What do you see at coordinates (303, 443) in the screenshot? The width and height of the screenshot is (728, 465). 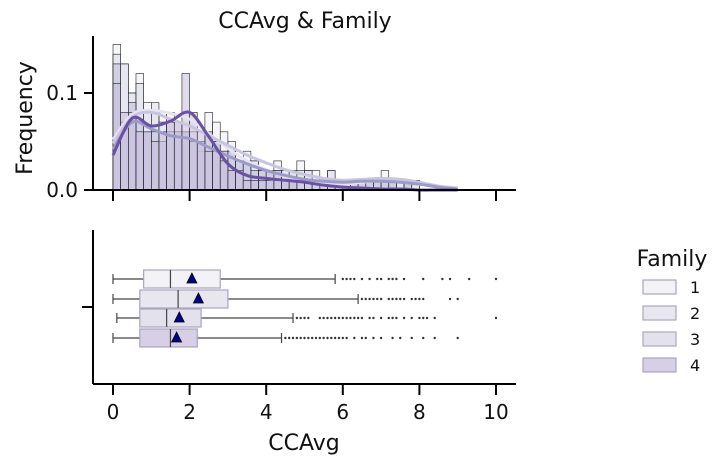 I see `x-axis-label: CCAvg` at bounding box center [303, 443].